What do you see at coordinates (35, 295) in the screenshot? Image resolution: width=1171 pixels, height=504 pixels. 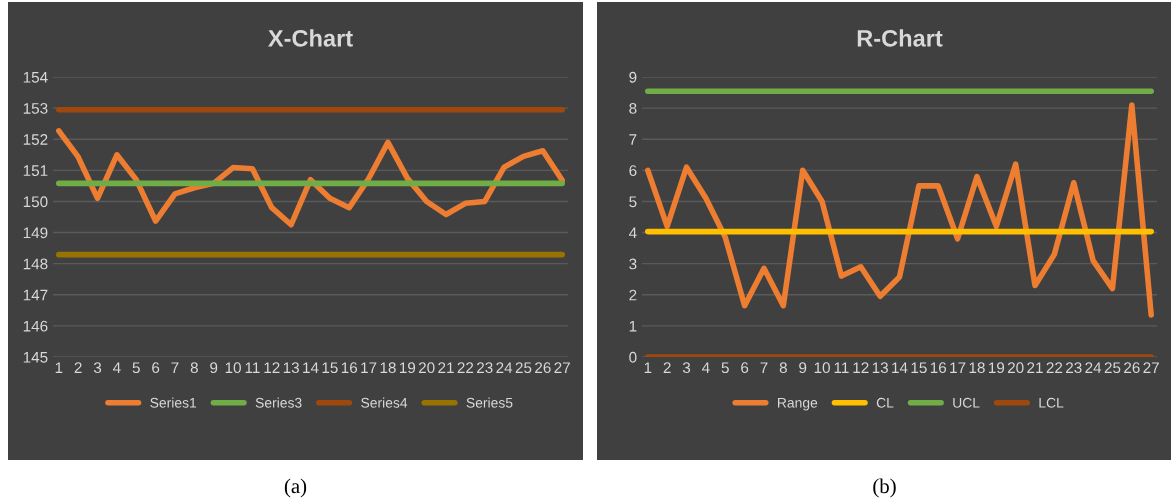 I see `y-tick-label: 147` at bounding box center [35, 295].